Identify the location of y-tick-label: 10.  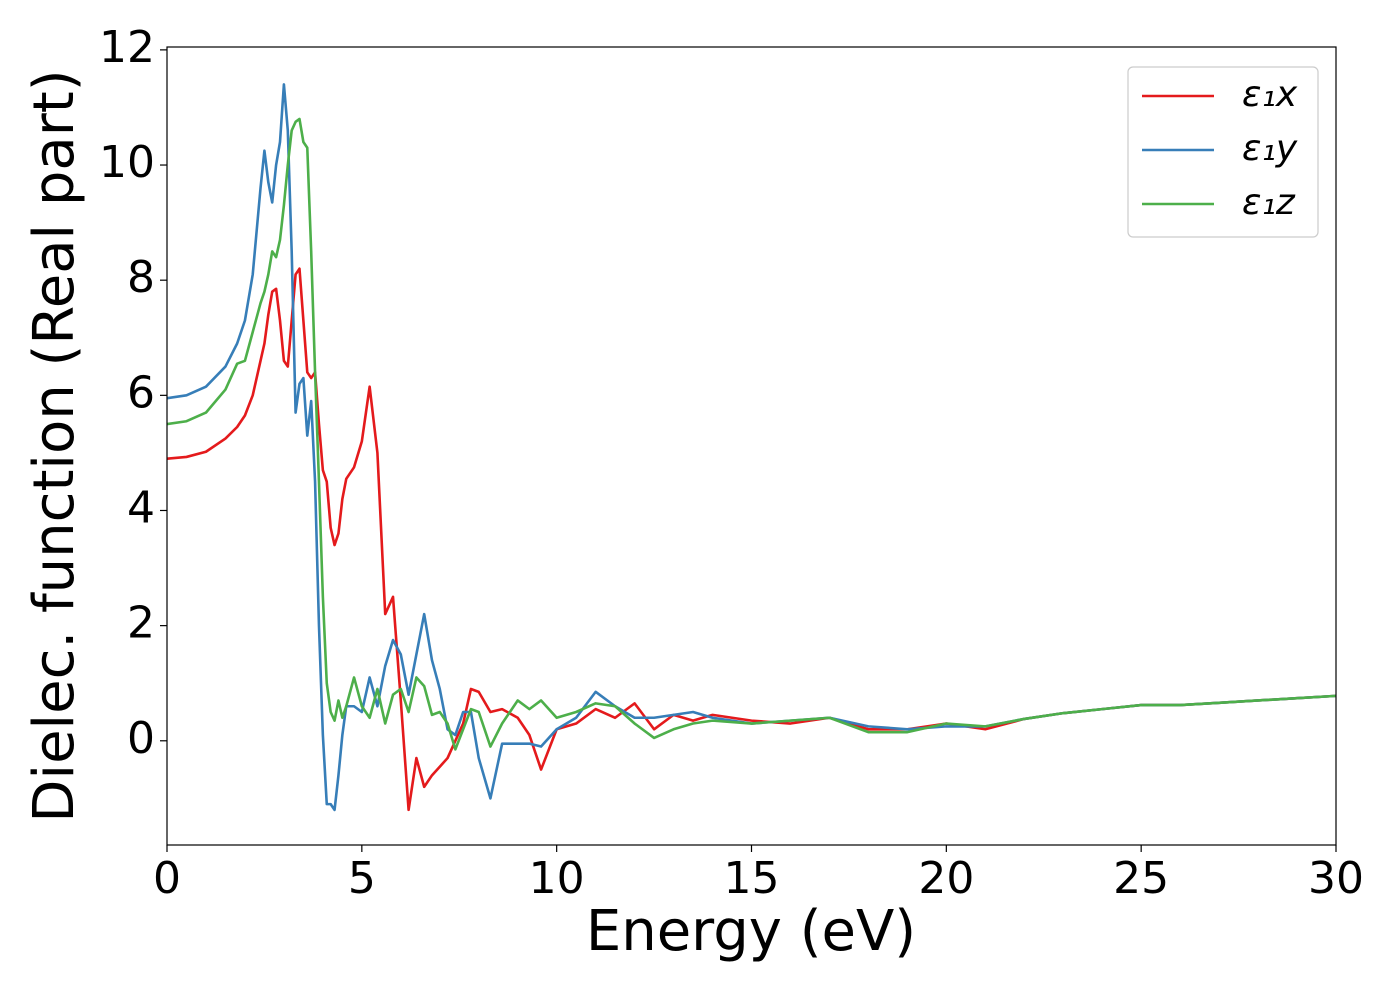
(127, 162).